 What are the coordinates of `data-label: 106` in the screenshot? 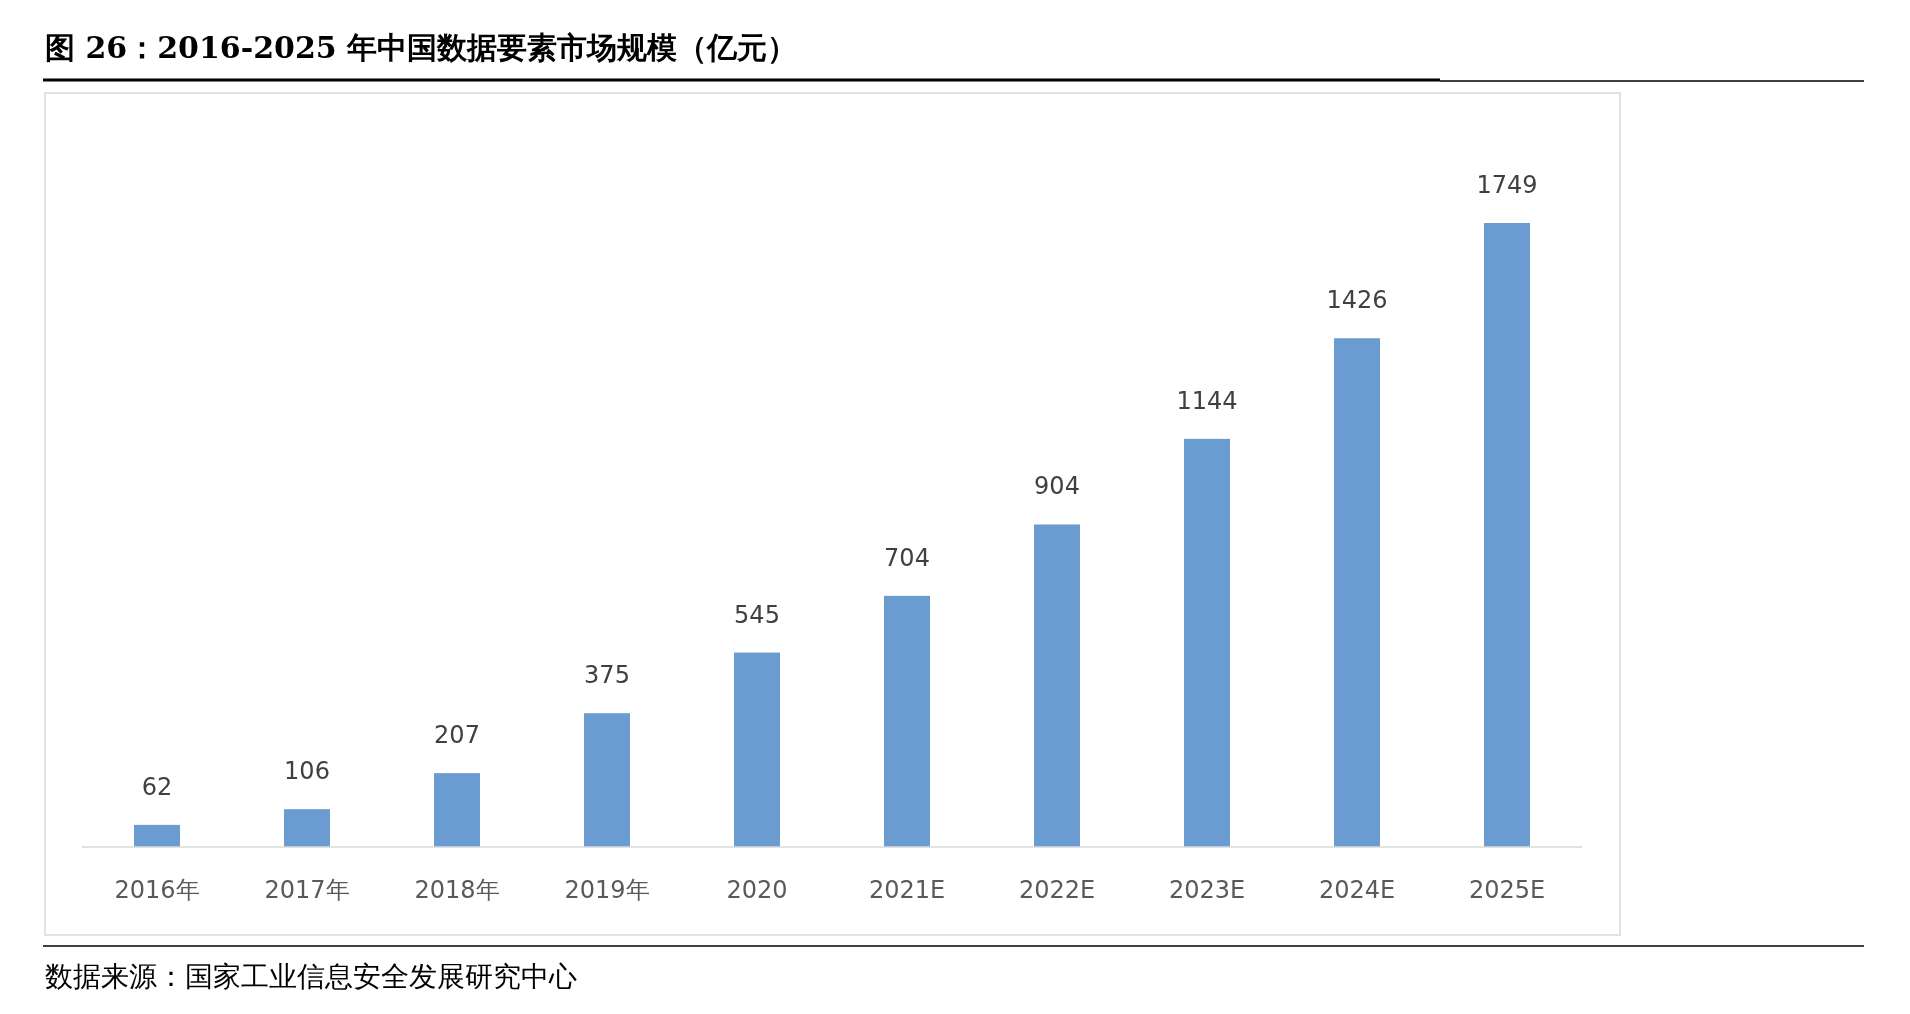 It's located at (307, 771).